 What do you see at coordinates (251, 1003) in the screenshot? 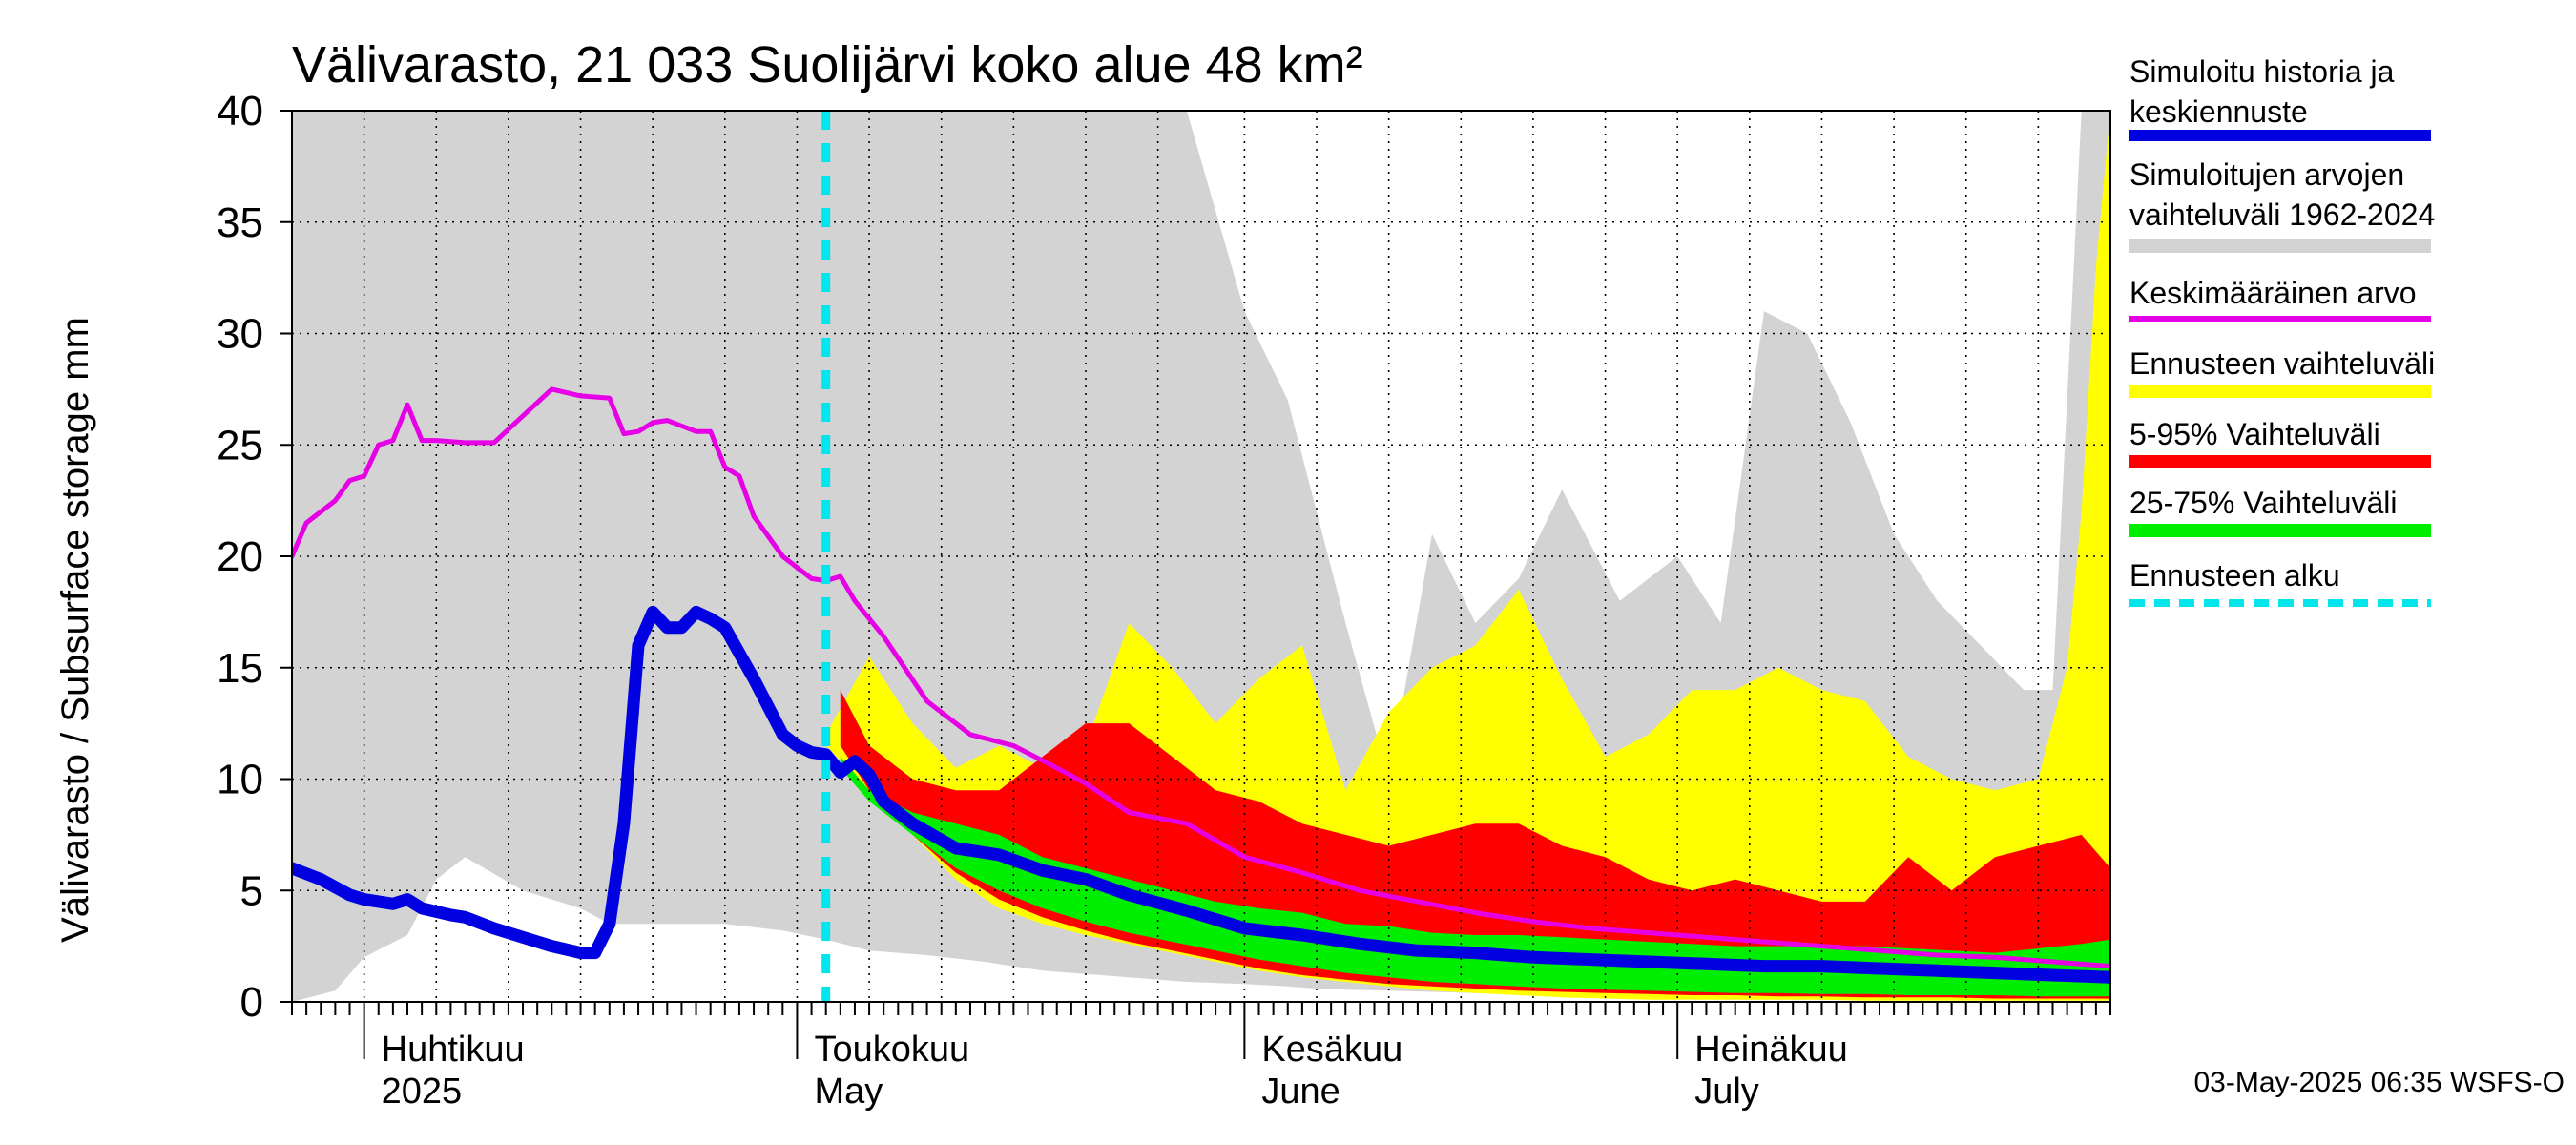
I see `y-tick-label: 0` at bounding box center [251, 1003].